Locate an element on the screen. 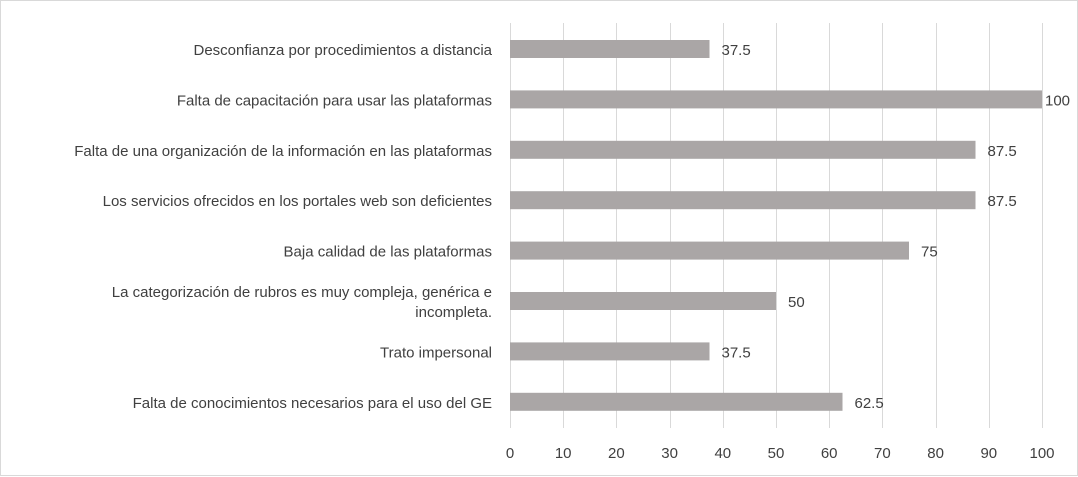 The height and width of the screenshot is (477, 1078). x-tick-label: 90 is located at coordinates (988, 453).